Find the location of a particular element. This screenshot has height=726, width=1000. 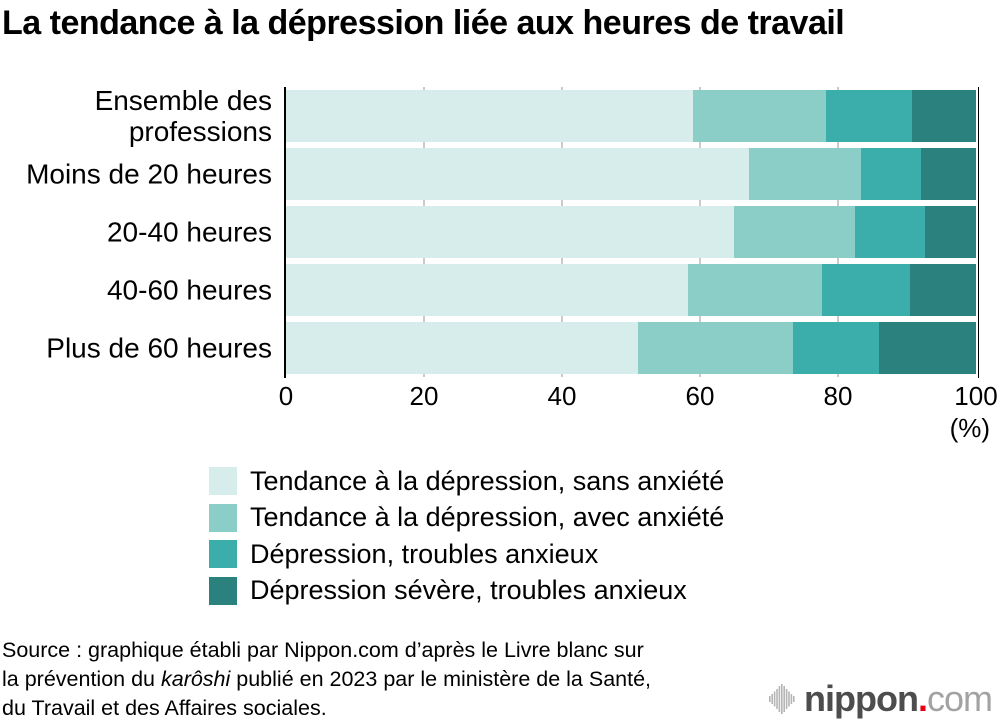

x-tick-label: 100 is located at coordinates (976, 396).